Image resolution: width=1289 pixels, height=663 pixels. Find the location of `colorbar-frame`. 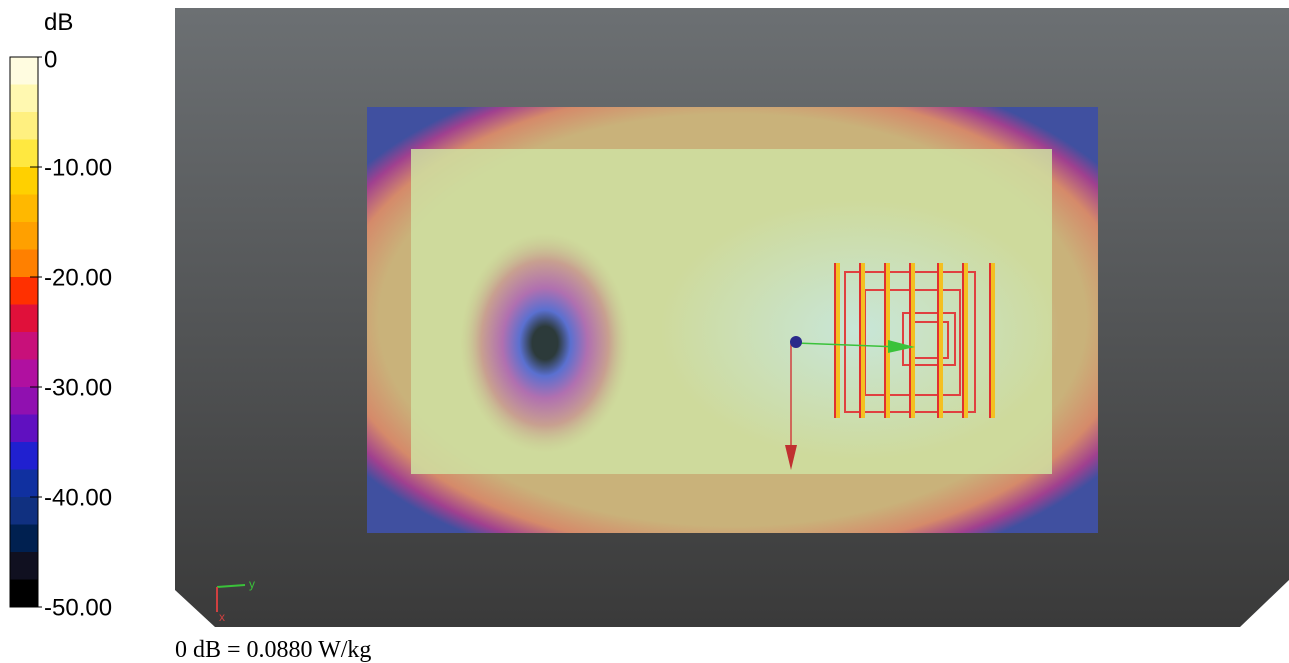

colorbar-frame is located at coordinates (24, 332).